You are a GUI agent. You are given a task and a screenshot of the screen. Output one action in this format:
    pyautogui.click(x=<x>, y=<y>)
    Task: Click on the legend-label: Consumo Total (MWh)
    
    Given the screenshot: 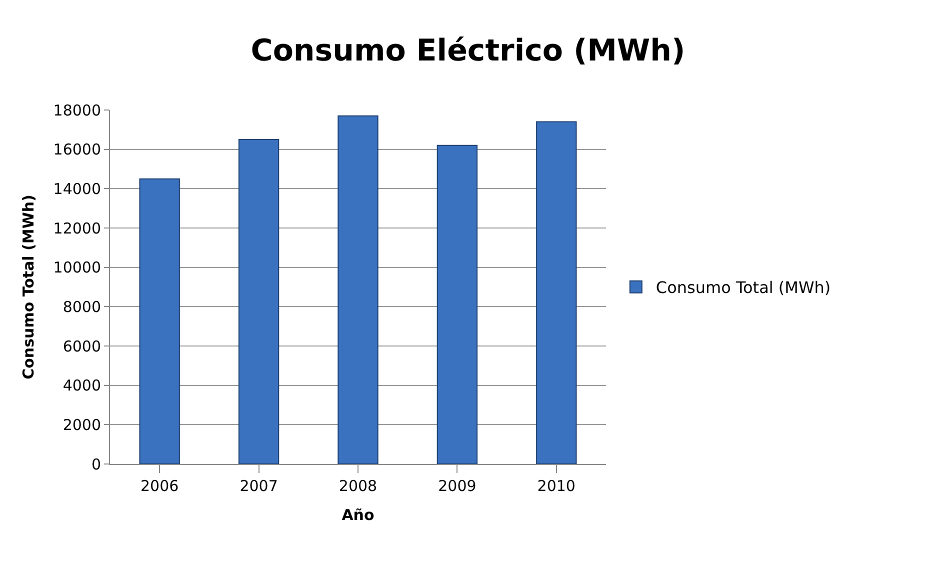 What is the action you would take?
    pyautogui.click(x=743, y=288)
    